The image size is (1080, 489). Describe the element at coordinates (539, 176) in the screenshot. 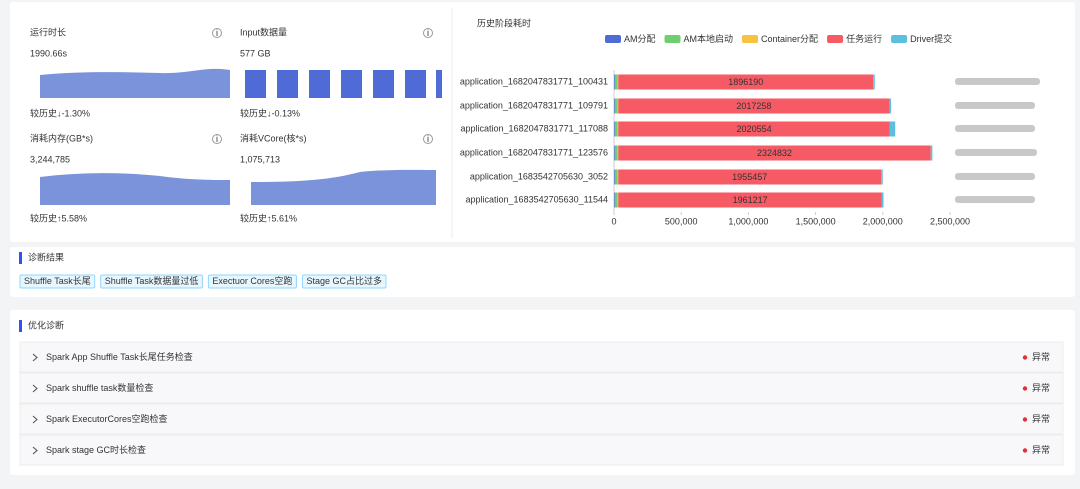

I see `y-tick-label: application_1683542705630_3052` at that location.